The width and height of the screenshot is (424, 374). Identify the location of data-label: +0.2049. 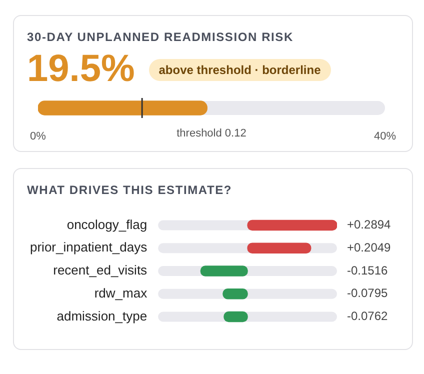
(369, 247).